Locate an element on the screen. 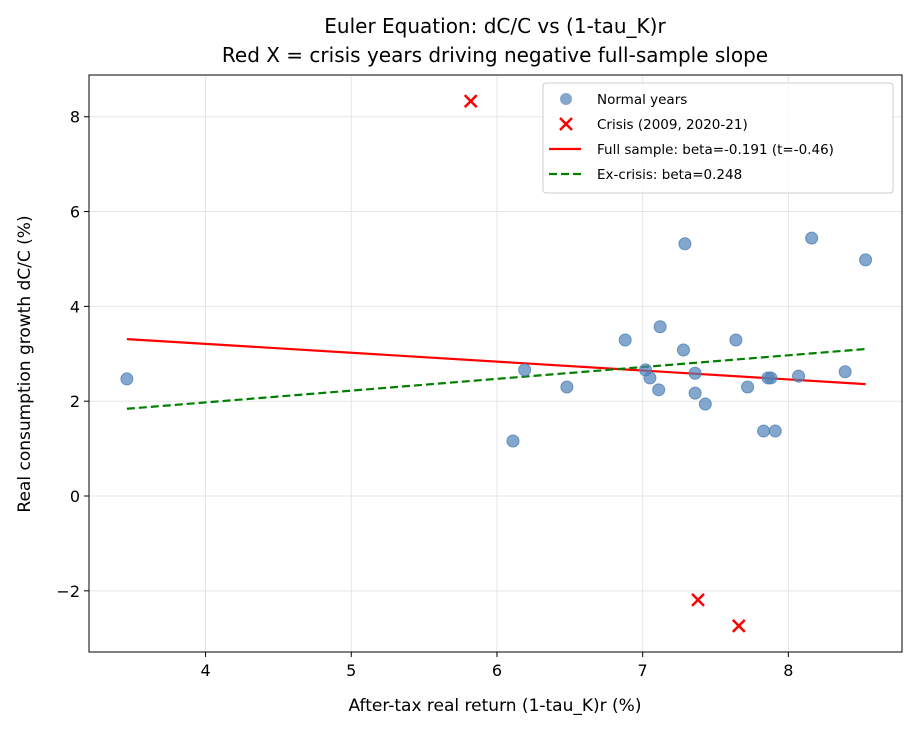 Image resolution: width=917 pixels, height=735 pixels. x-tick-label: 5 is located at coordinates (351, 670).